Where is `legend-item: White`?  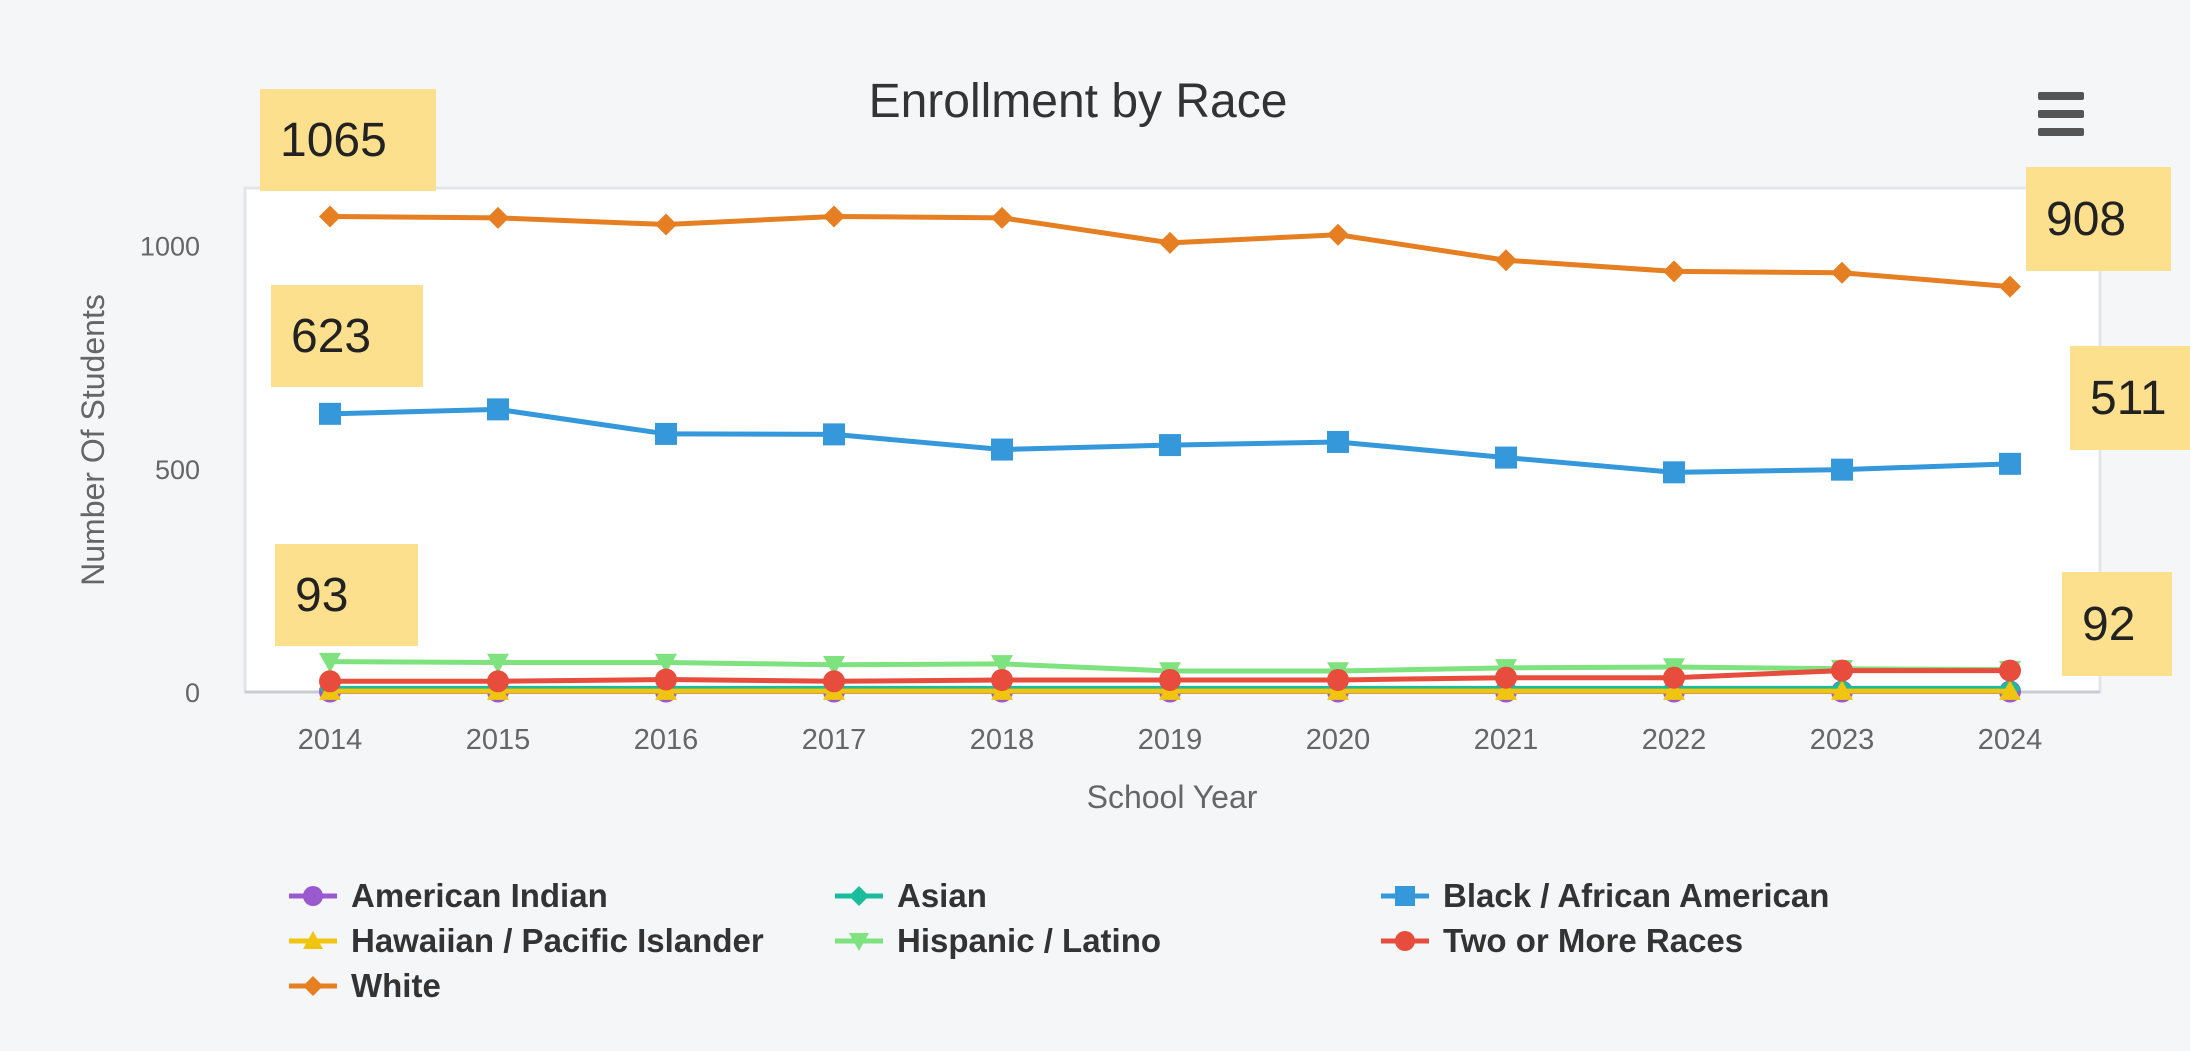
legend-item: White is located at coordinates (365, 986).